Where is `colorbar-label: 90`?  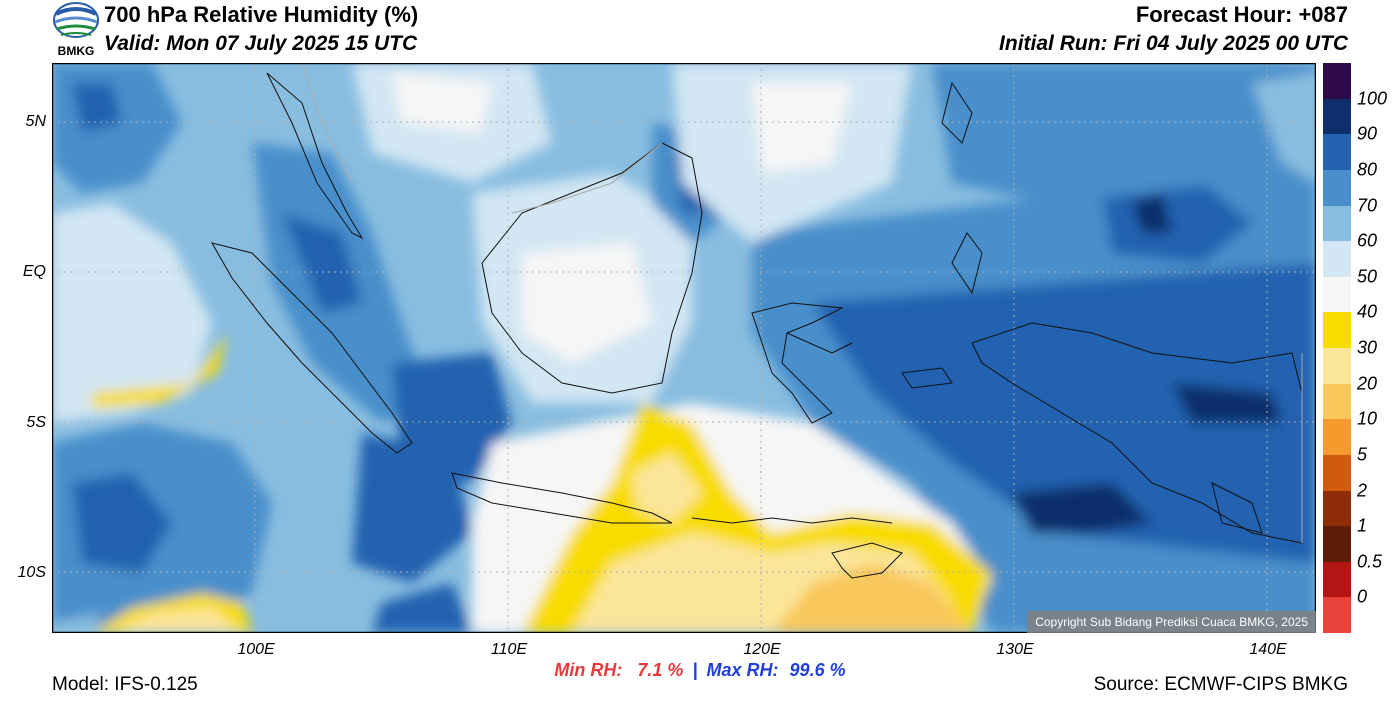
colorbar-label: 90 is located at coordinates (1367, 133).